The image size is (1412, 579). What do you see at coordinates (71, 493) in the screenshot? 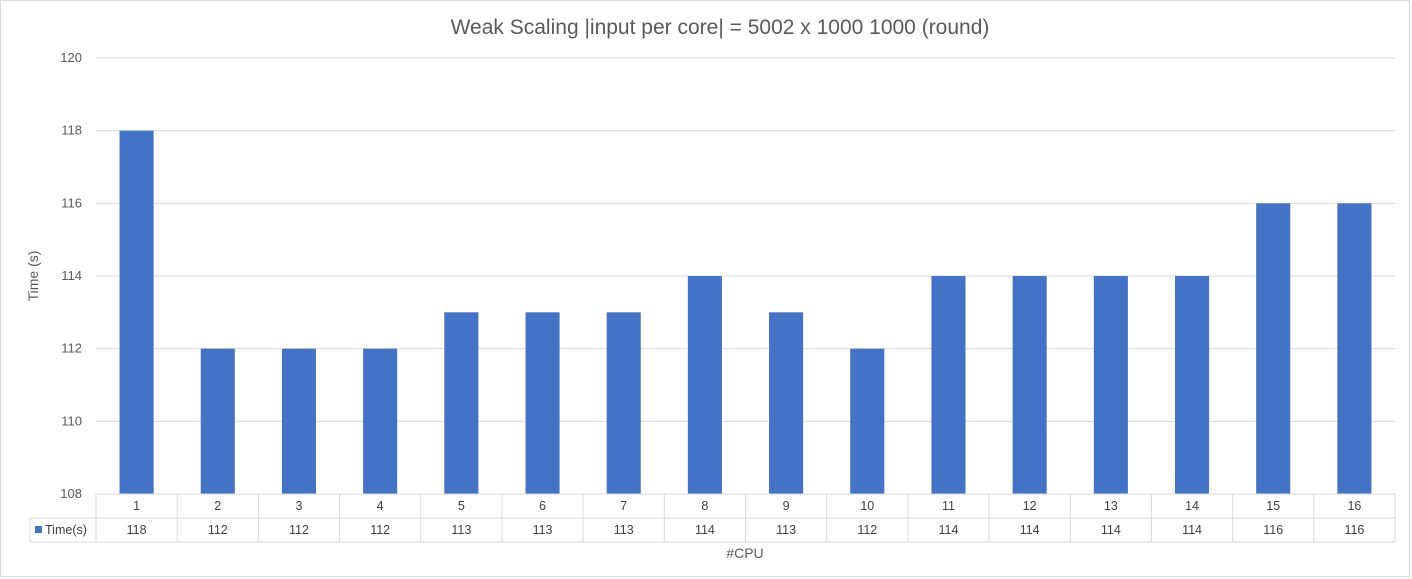
I see `y-tick-label: 108` at bounding box center [71, 493].